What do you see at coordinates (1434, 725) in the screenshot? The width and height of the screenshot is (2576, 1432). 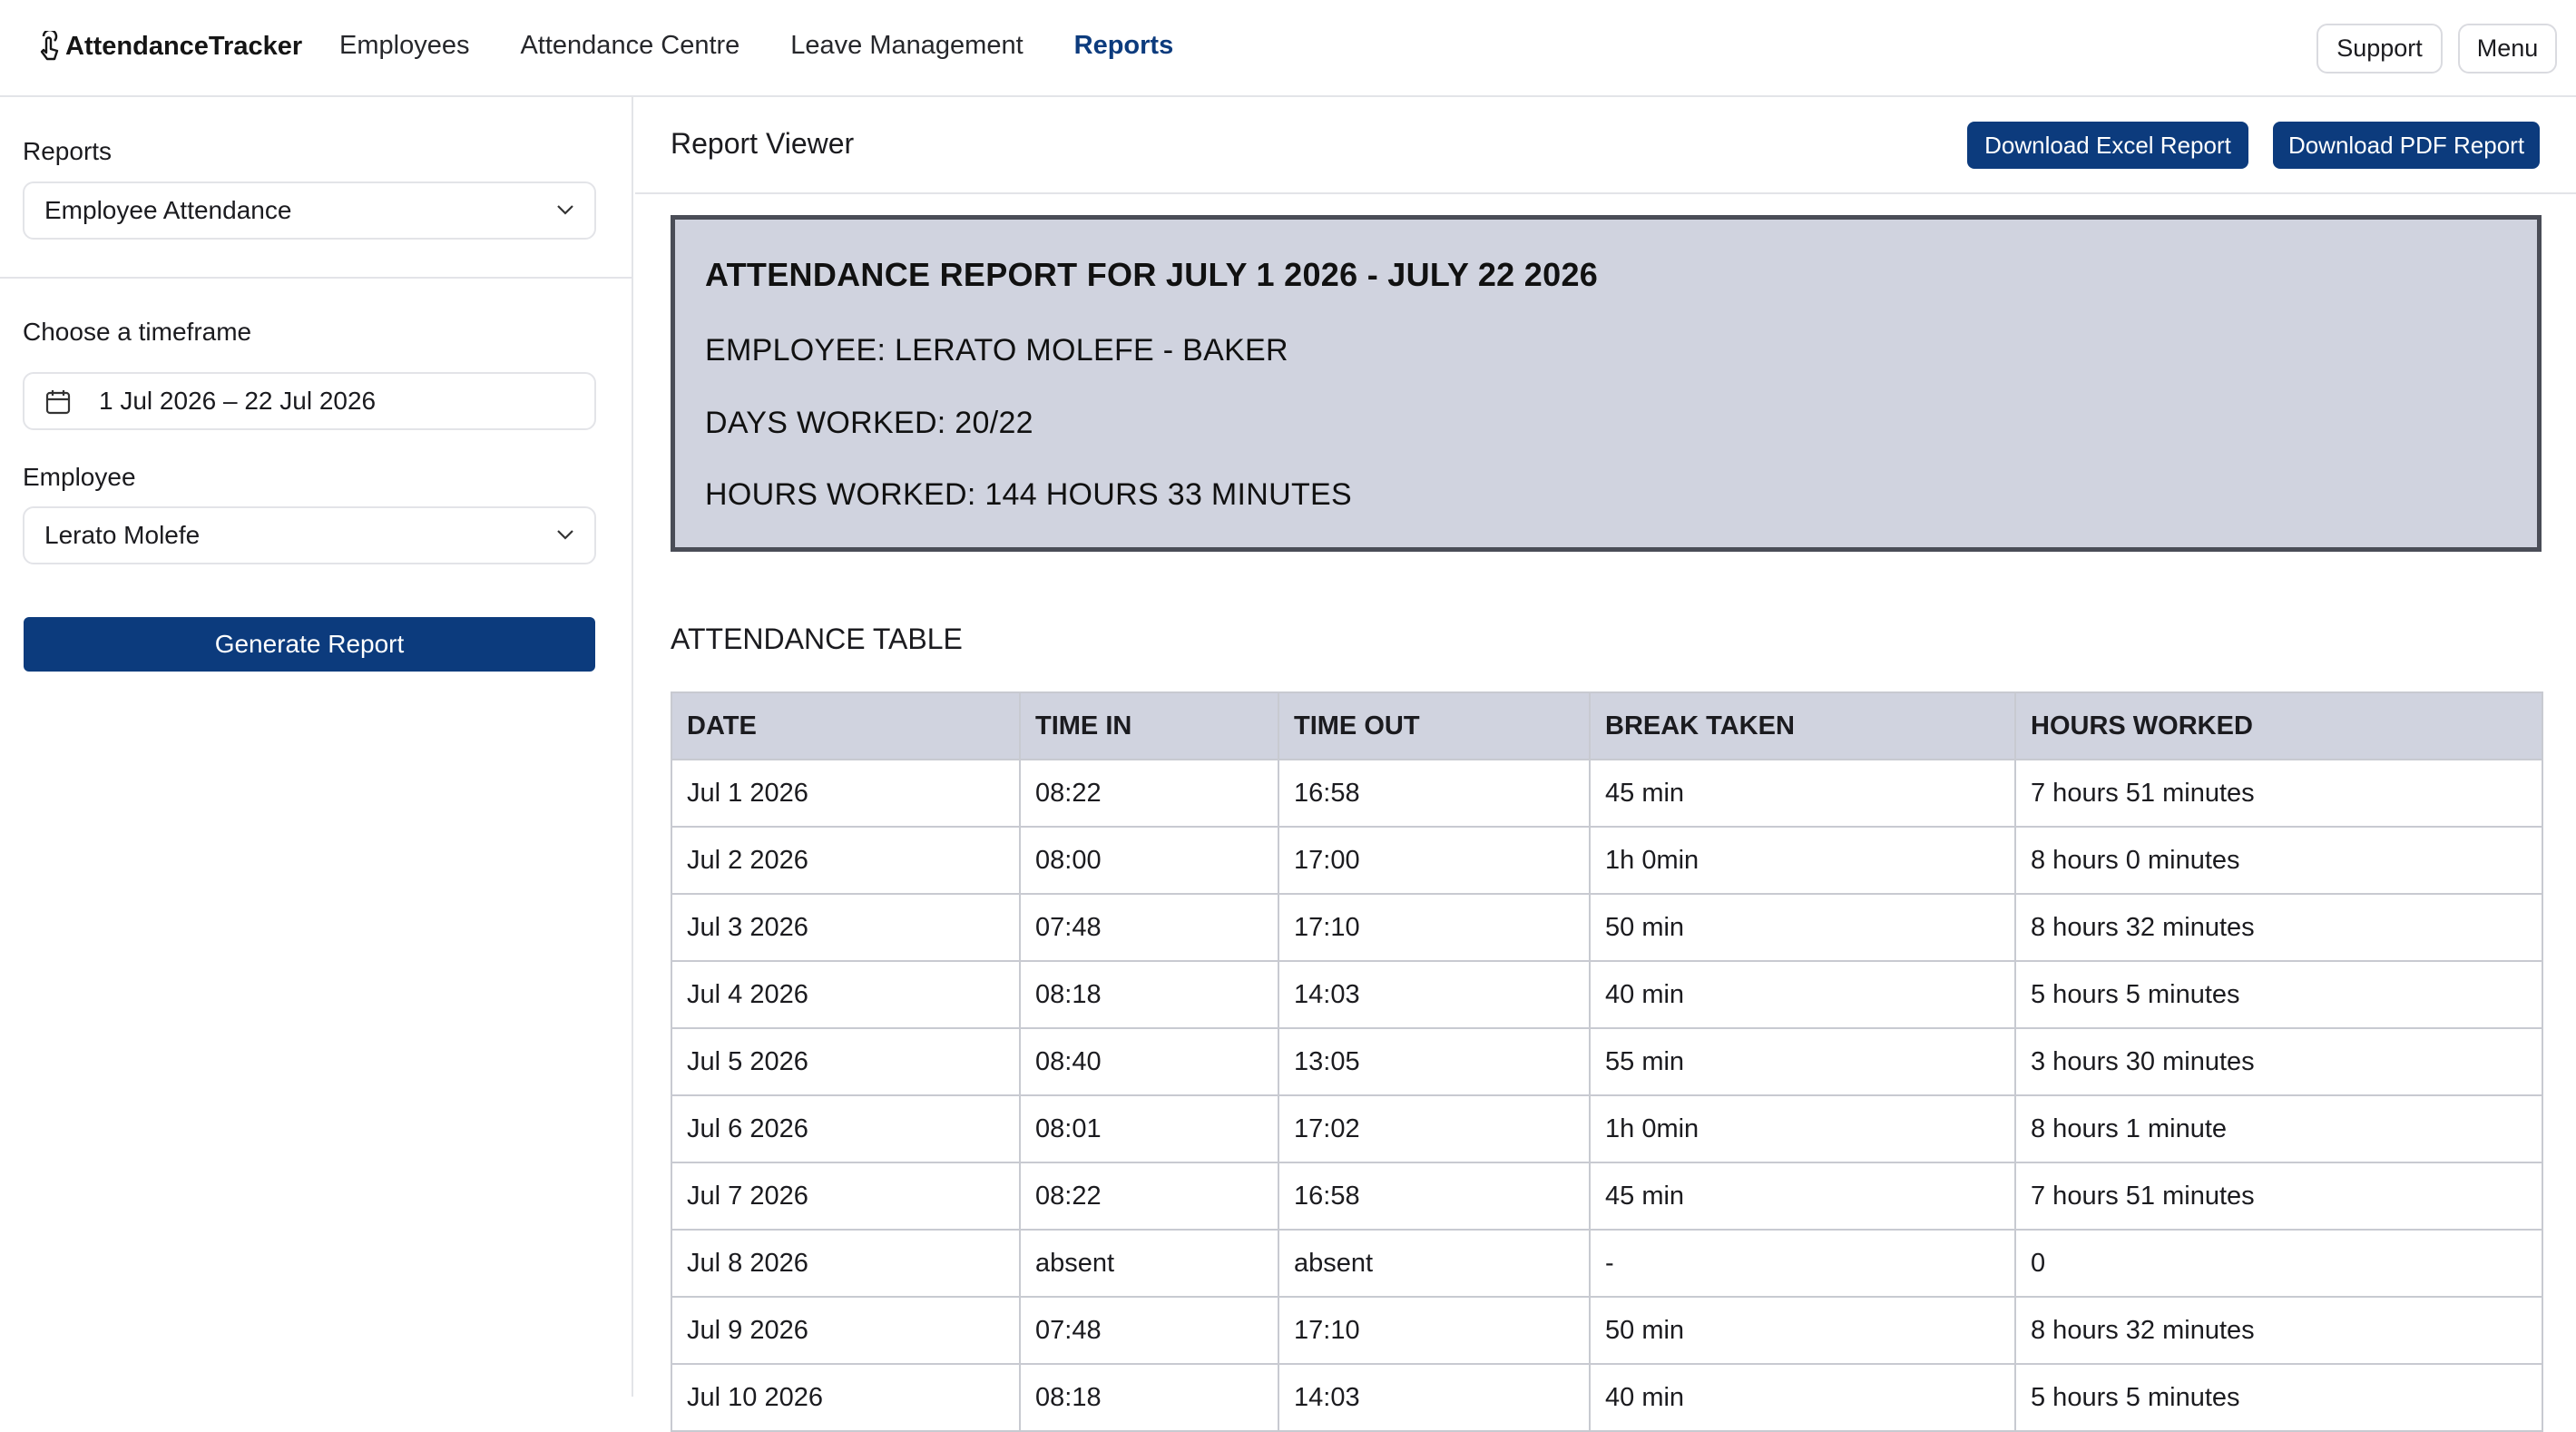 I see `column-header-time-out: TIME OUT` at bounding box center [1434, 725].